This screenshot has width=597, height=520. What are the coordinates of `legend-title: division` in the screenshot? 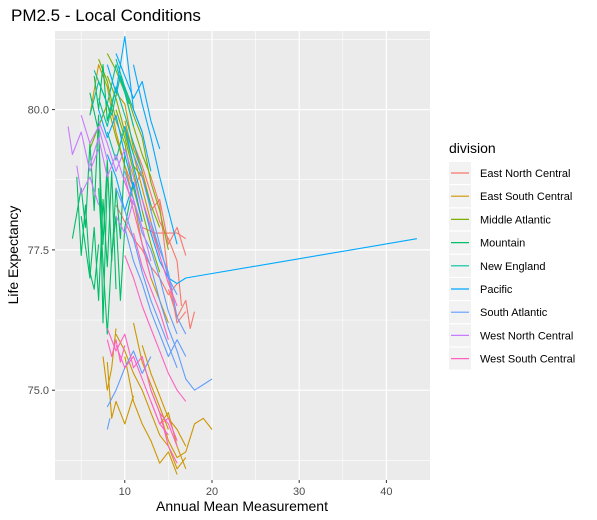 It's located at (472, 148).